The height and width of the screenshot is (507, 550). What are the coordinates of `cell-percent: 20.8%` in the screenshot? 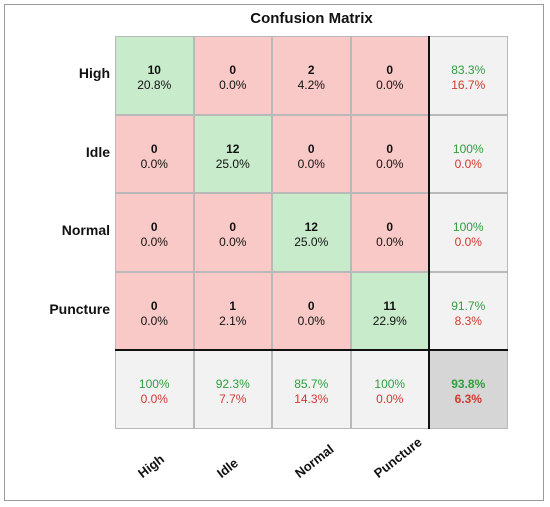 It's located at (154, 85).